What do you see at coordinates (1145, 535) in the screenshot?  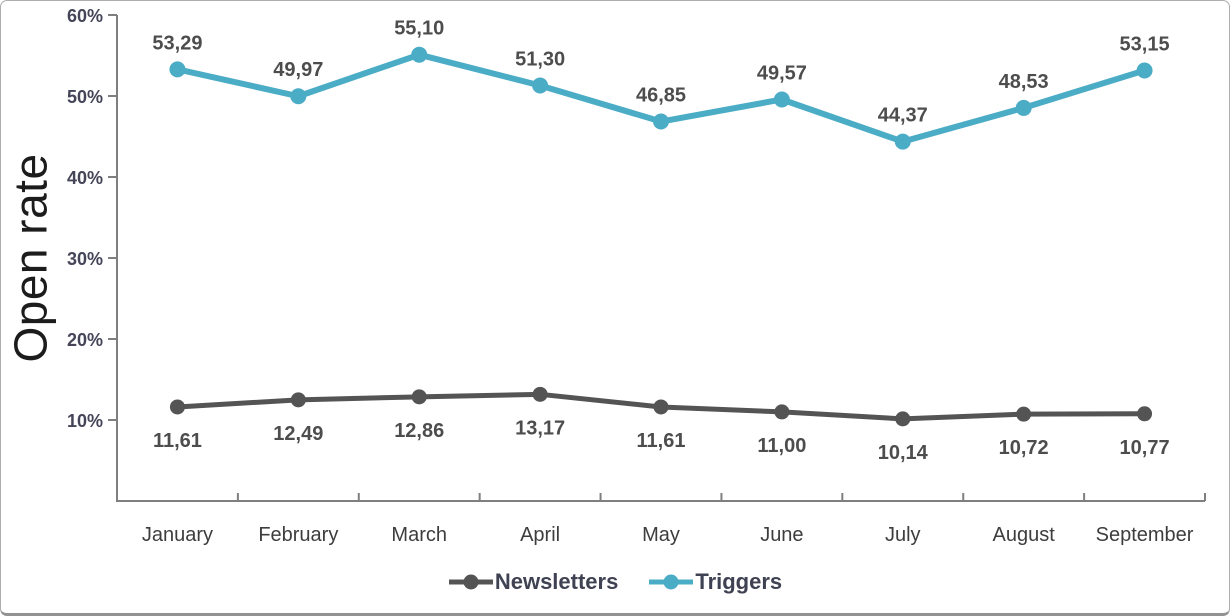 I see `x-category-label: September` at bounding box center [1145, 535].